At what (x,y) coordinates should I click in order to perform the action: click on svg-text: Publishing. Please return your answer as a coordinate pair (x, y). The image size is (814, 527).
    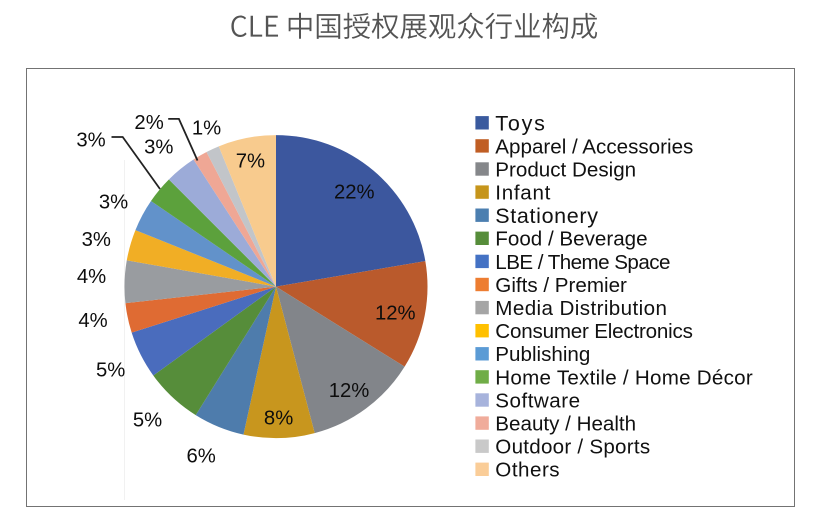
    Looking at the image, I should click on (542, 354).